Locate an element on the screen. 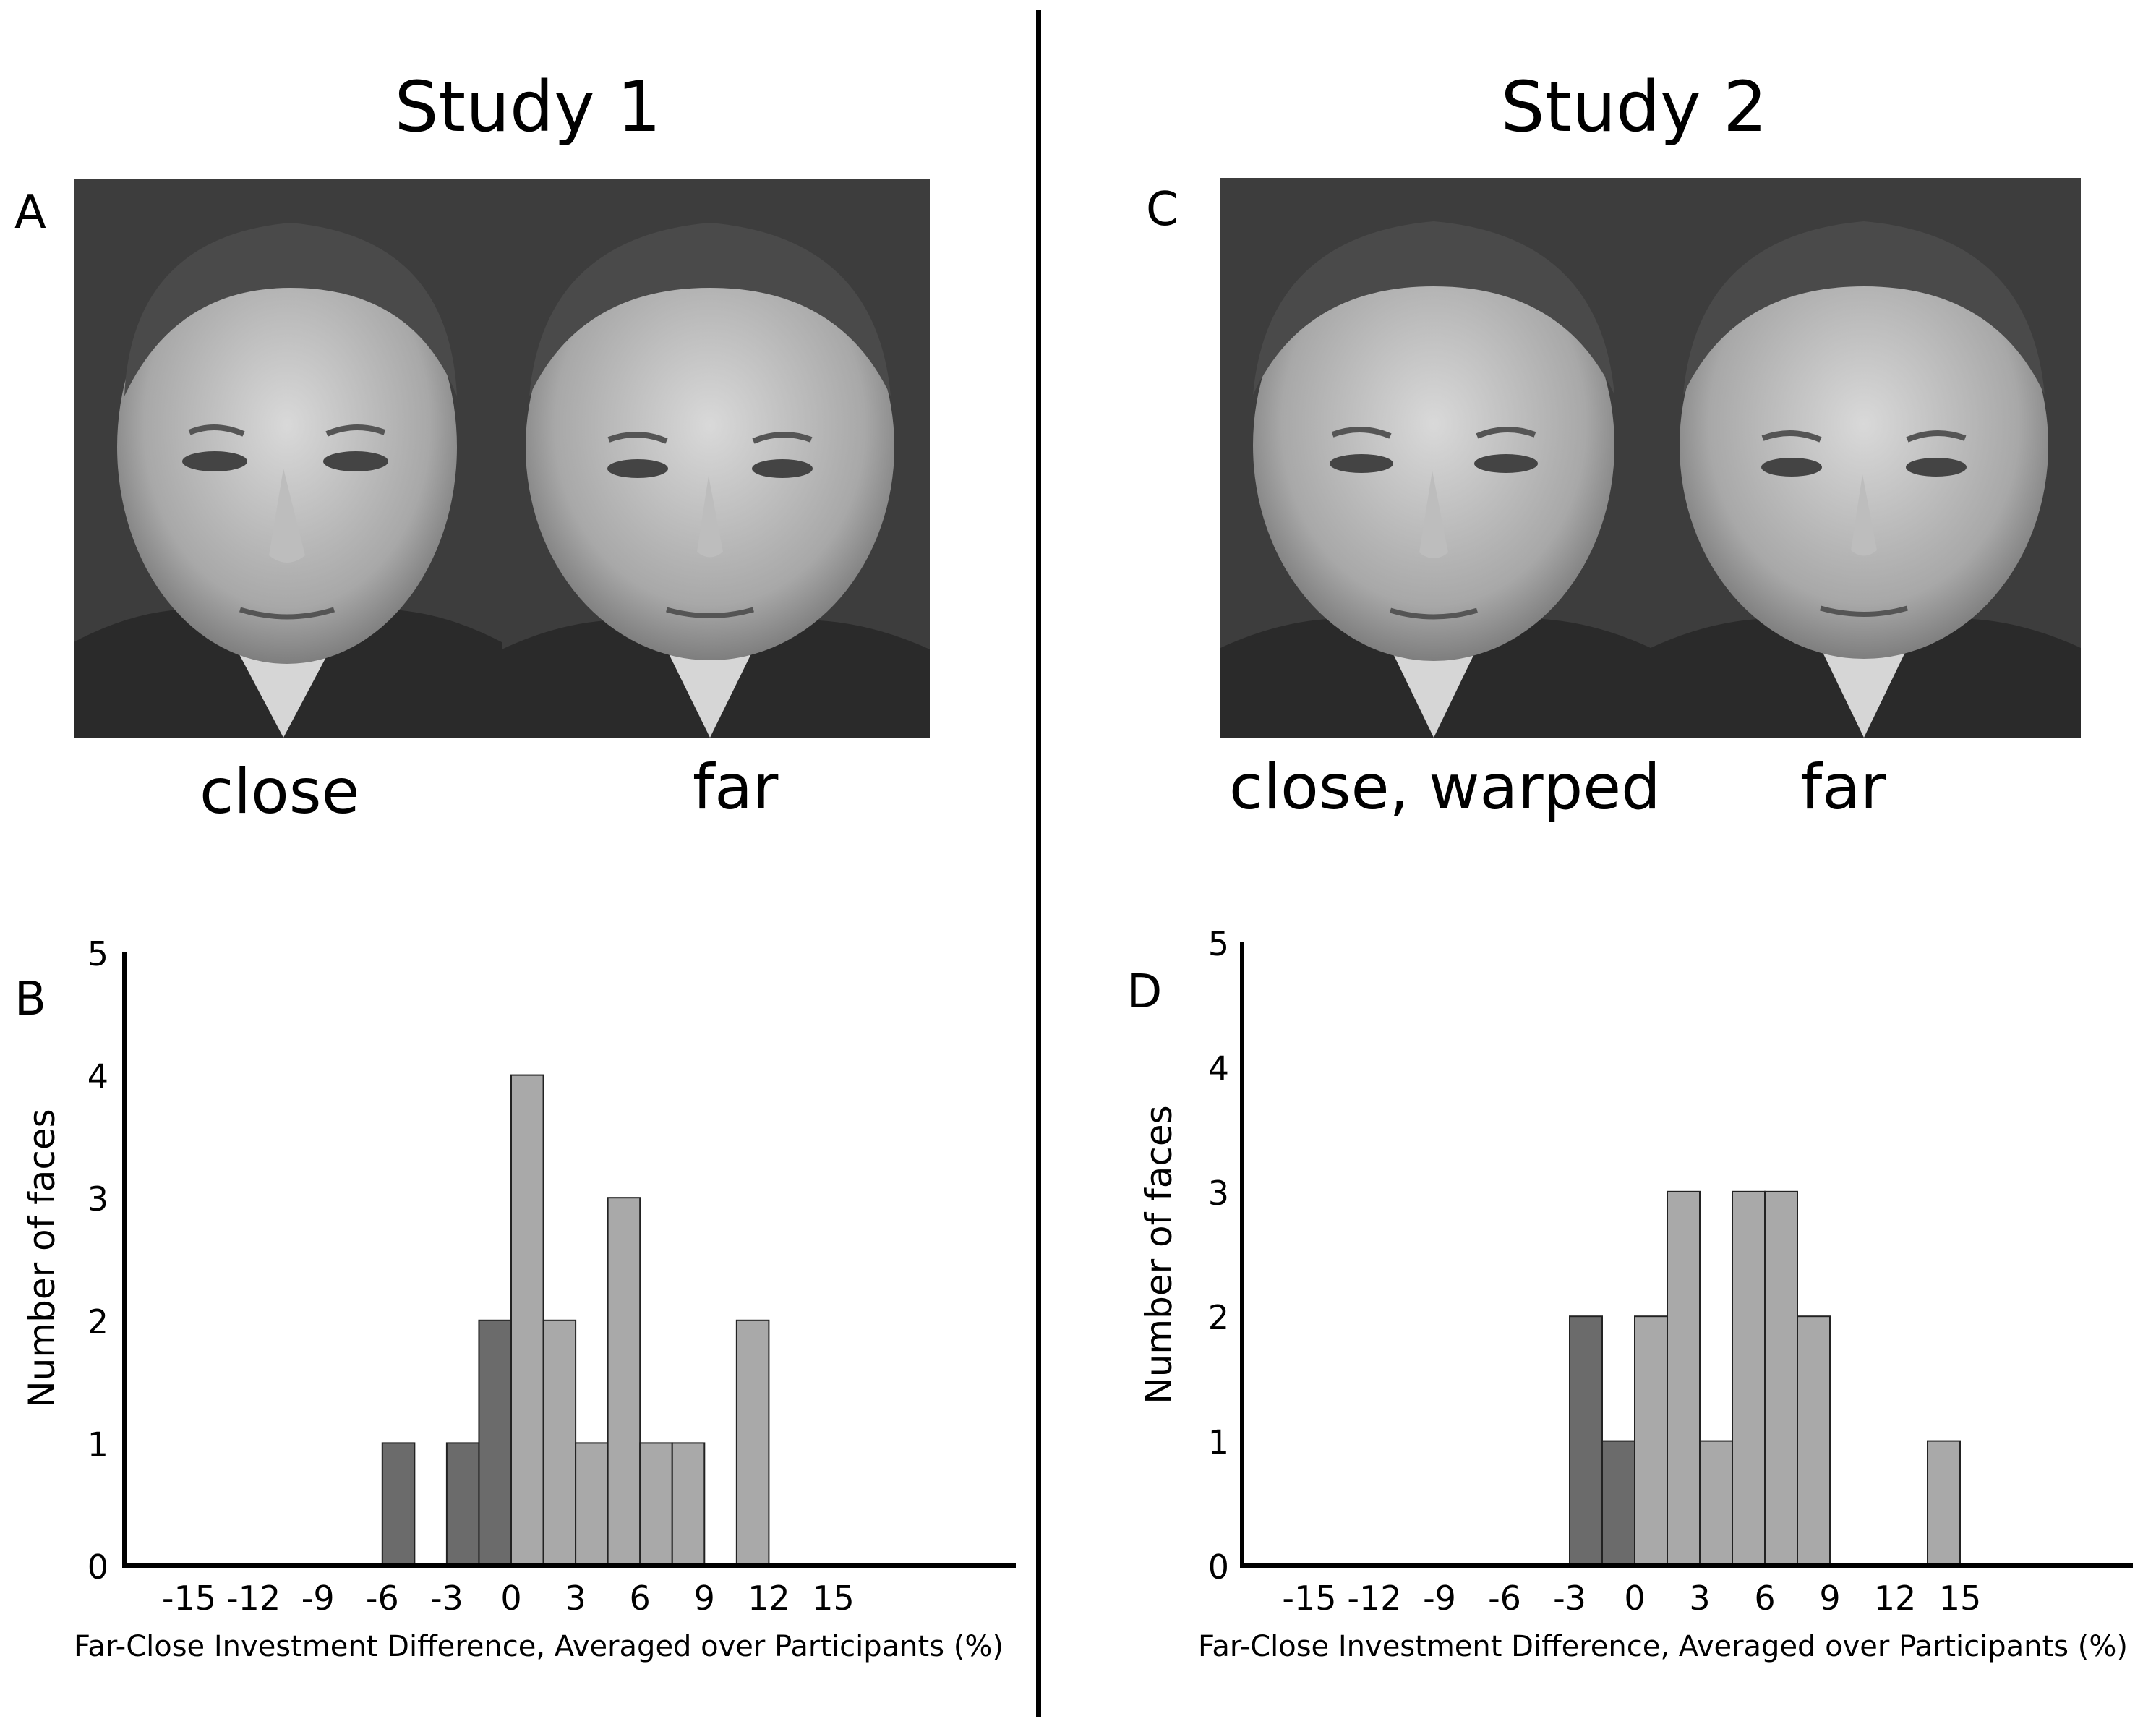  y-tick-label-b-2: 2 is located at coordinates (98, 1322).